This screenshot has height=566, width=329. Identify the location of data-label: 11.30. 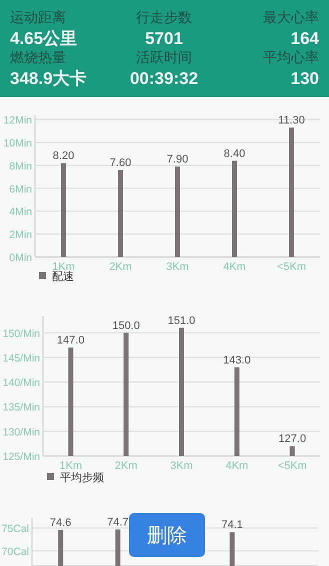
(291, 120).